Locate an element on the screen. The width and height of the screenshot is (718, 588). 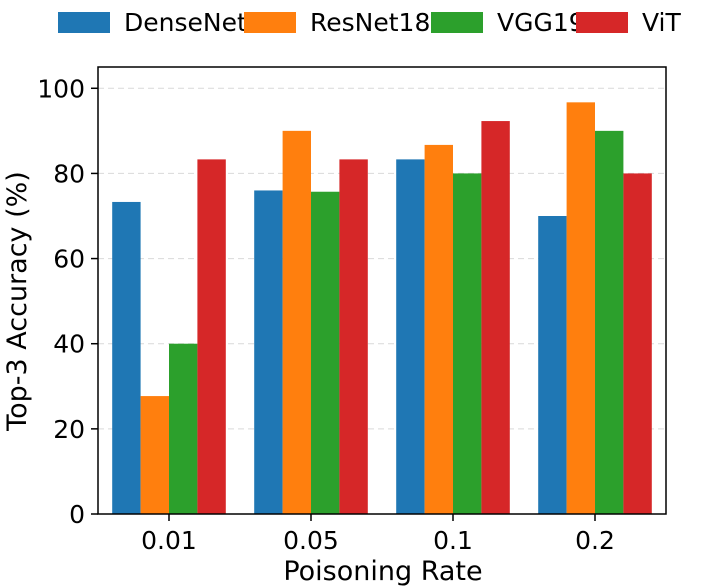
x-tick-label: 0.2 is located at coordinates (595, 540).